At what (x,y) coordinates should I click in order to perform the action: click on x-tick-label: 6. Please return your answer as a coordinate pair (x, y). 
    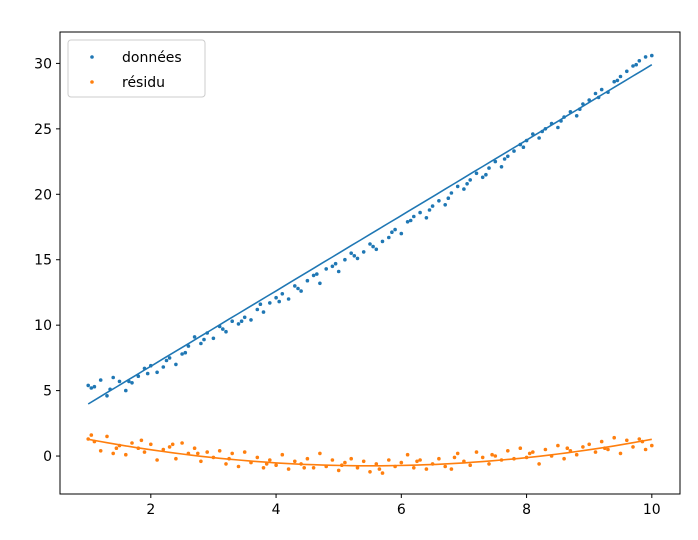
    Looking at the image, I should click on (401, 510).